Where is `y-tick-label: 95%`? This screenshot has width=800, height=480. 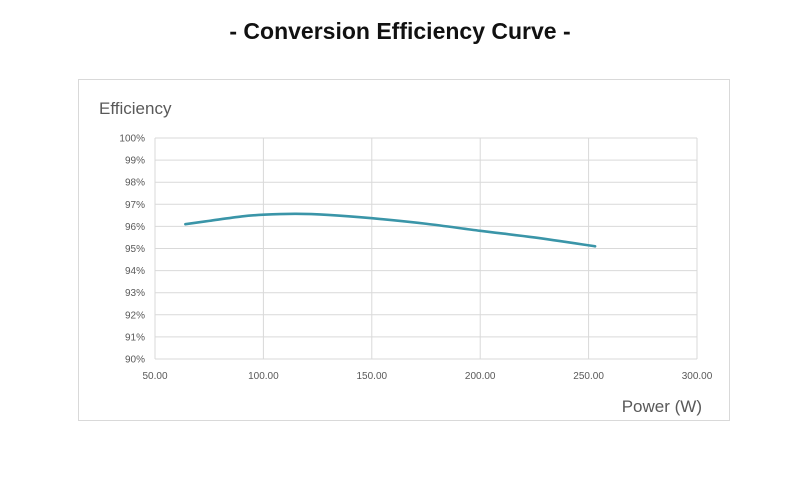
y-tick-label: 95% is located at coordinates (135, 249).